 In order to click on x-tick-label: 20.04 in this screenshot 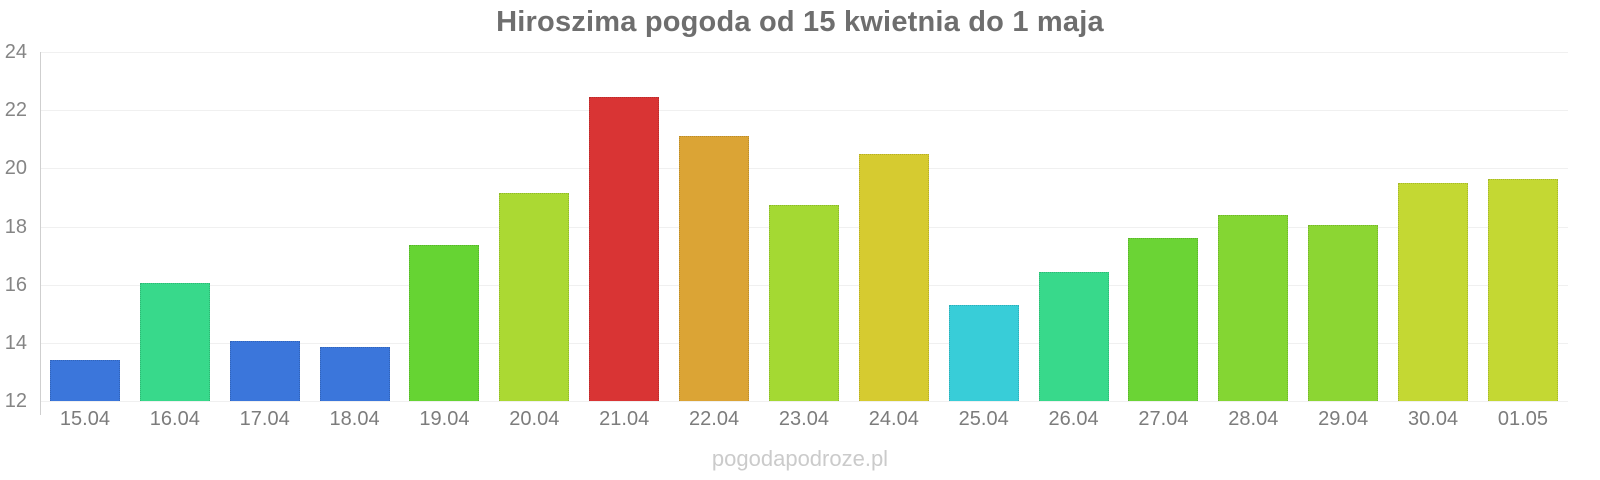, I will do `click(534, 419)`.